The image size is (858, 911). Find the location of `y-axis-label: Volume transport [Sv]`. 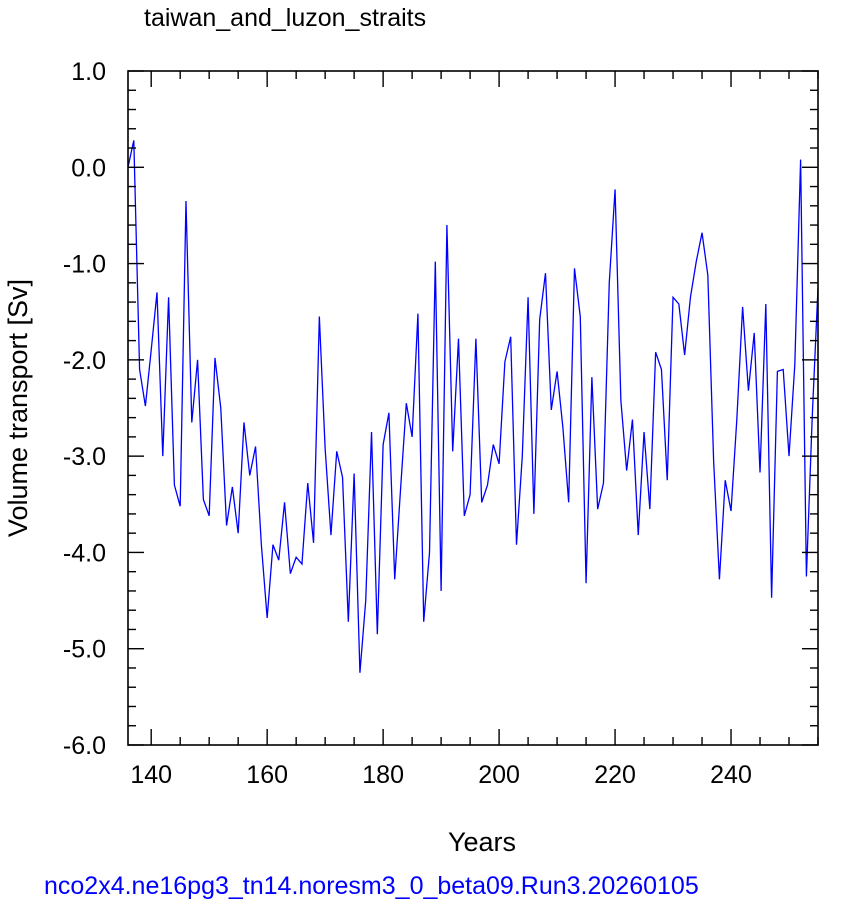

y-axis-label: Volume transport [Sv] is located at coordinates (18, 408).